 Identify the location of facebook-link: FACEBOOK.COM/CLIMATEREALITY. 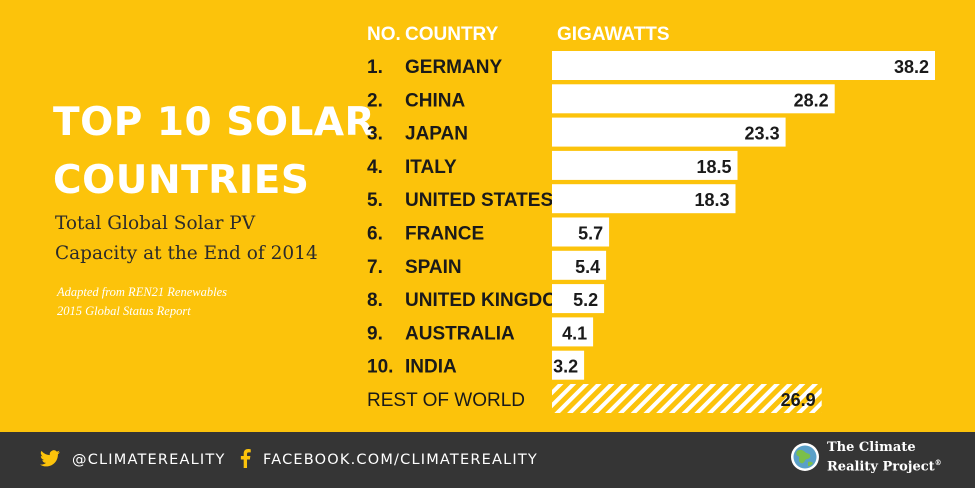
(389, 460).